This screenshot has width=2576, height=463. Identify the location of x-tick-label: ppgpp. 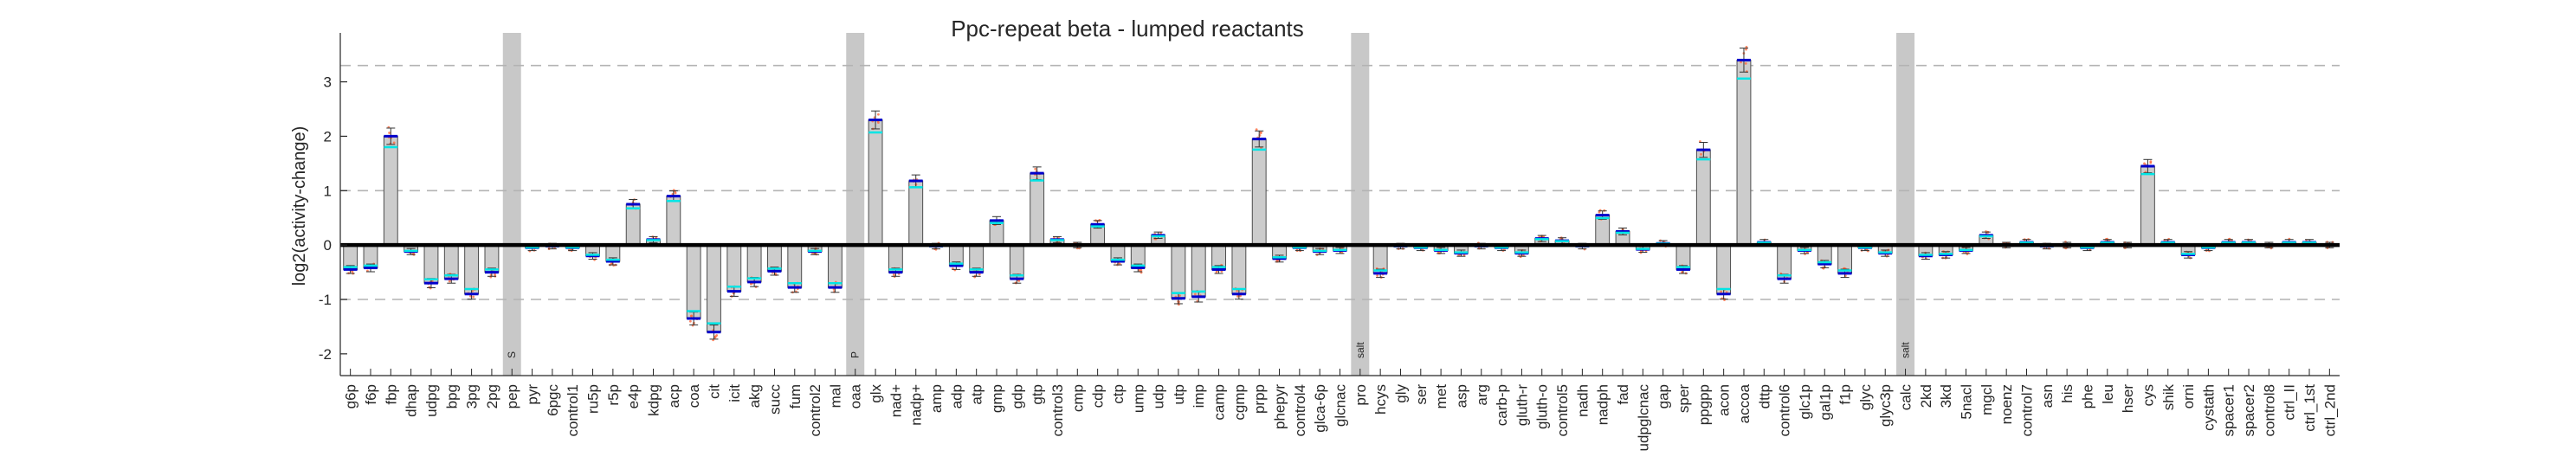
(1704, 405).